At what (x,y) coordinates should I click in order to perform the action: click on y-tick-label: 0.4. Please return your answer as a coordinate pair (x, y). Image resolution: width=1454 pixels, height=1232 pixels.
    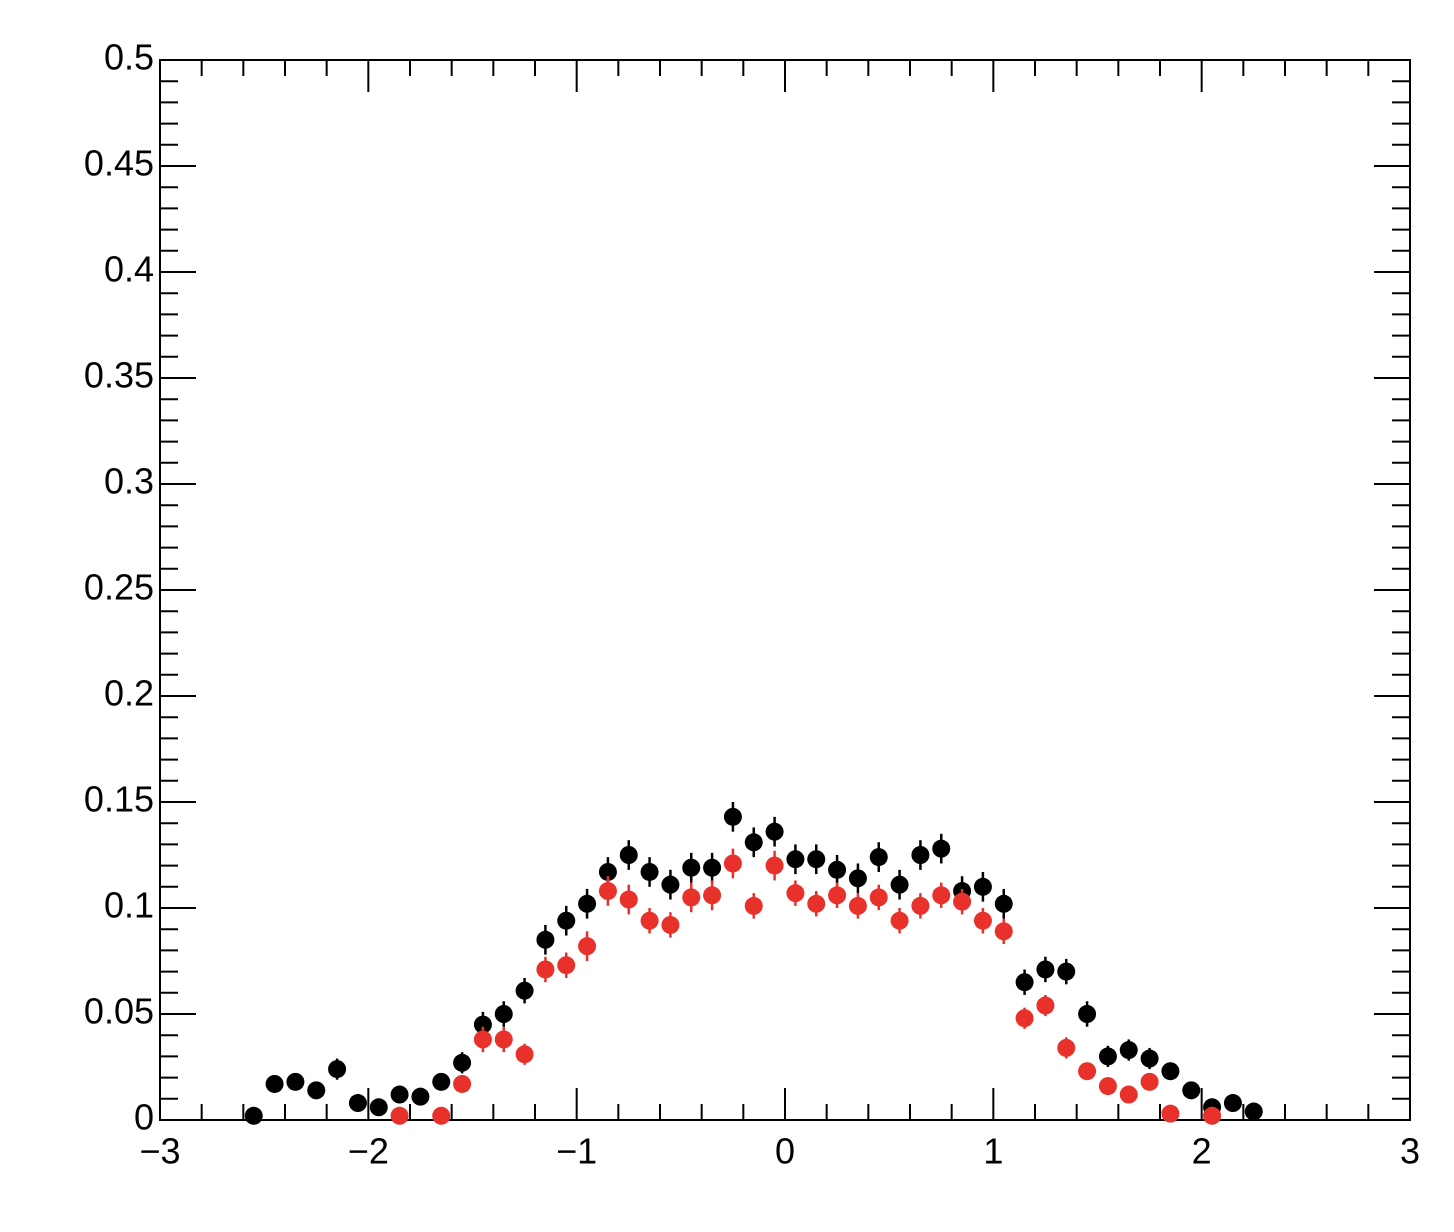
    Looking at the image, I should click on (129, 269).